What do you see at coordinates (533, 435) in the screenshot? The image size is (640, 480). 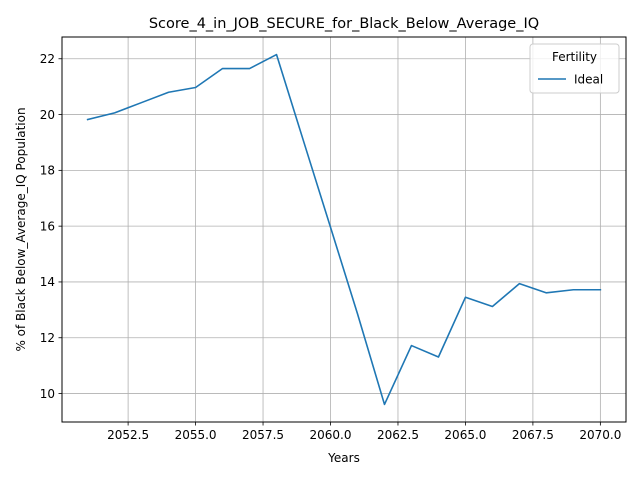 I see `x-tick-label: 2067.5` at bounding box center [533, 435].